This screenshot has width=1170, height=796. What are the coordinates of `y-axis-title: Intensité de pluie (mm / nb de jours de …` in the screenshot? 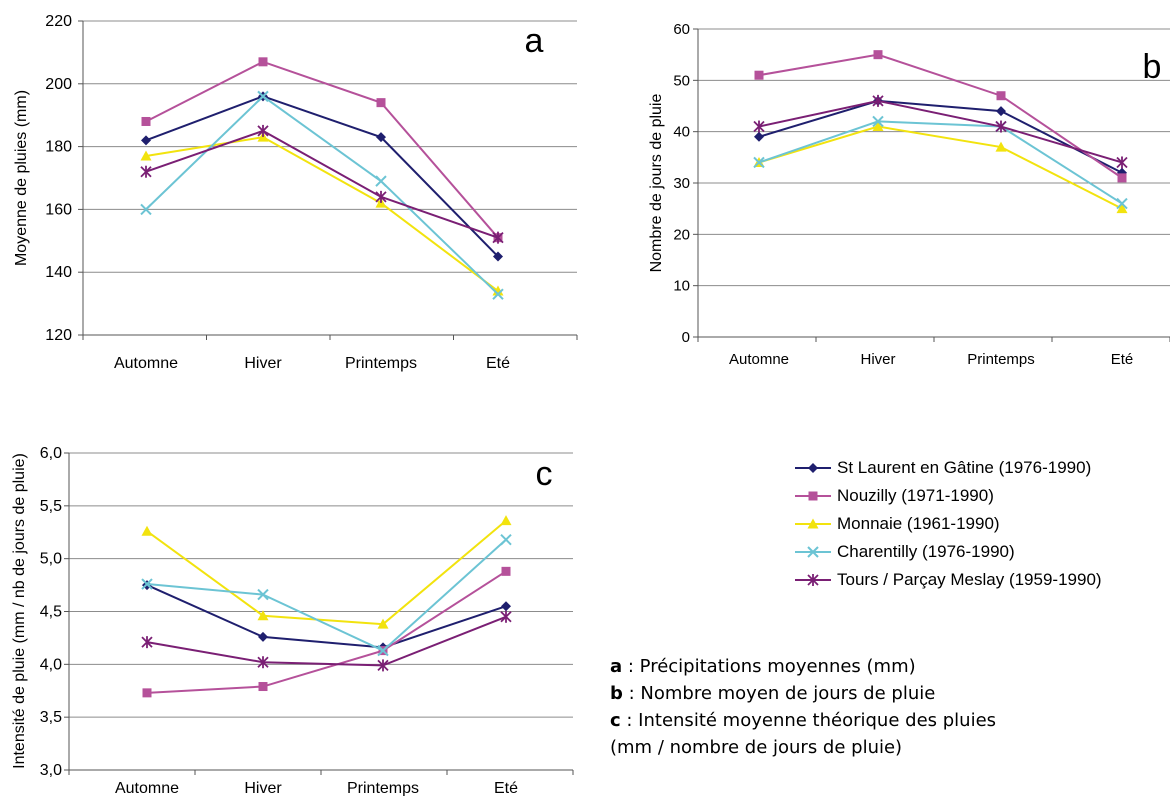 It's located at (19, 611).